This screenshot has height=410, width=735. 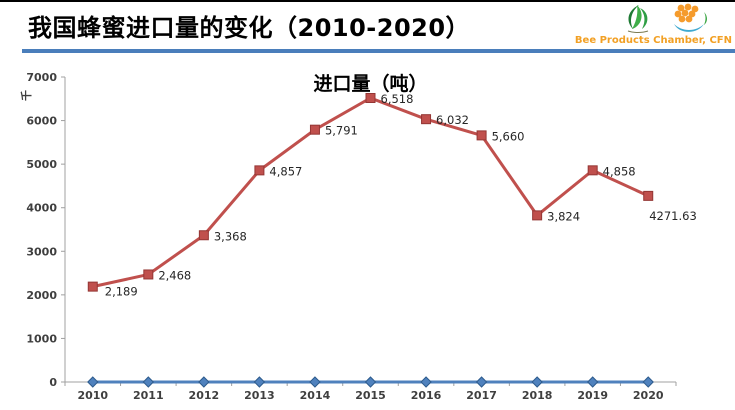 What do you see at coordinates (537, 395) in the screenshot?
I see `svg-text: 2018` at bounding box center [537, 395].